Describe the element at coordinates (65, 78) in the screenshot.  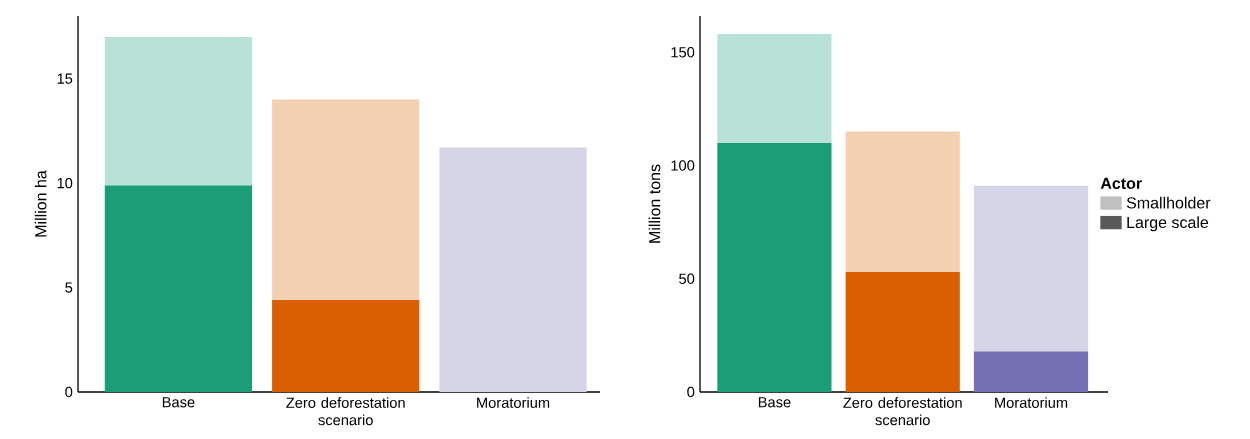
I see `y-tick-label: 15` at that location.